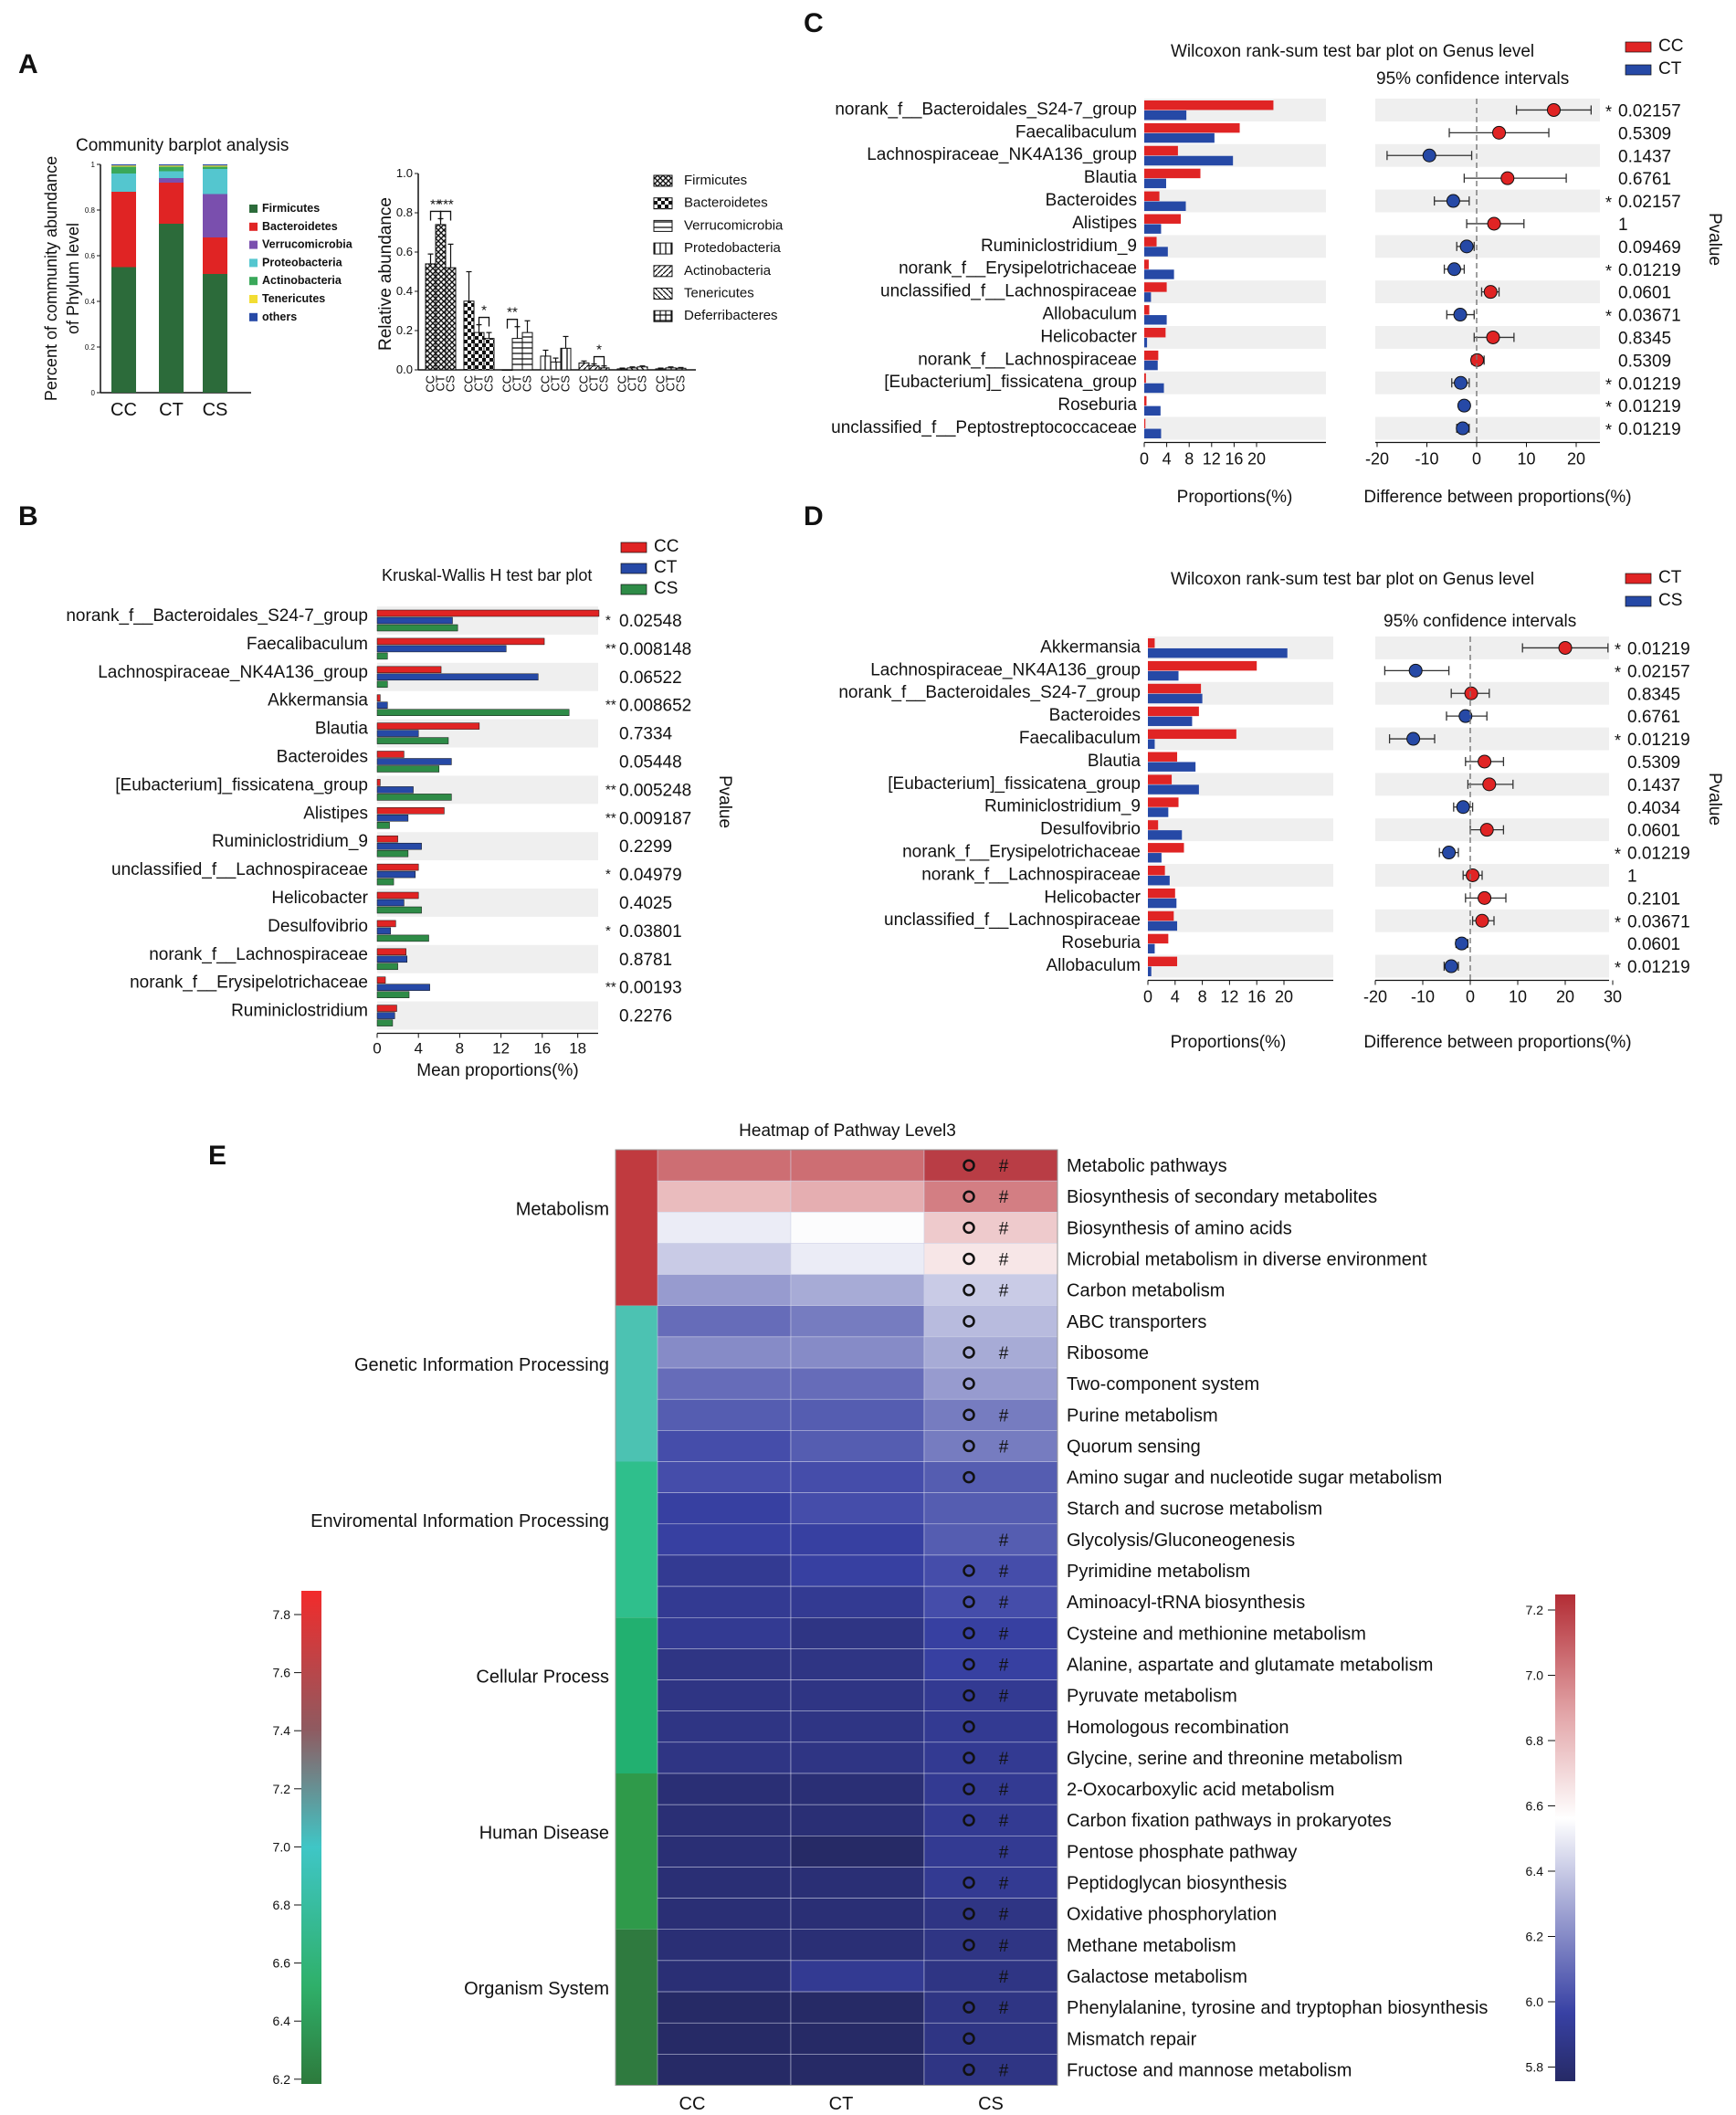  Describe the element at coordinates (258, 954) in the screenshot. I see `b-genus-label: norank_f__Lachnospiraceae` at that location.